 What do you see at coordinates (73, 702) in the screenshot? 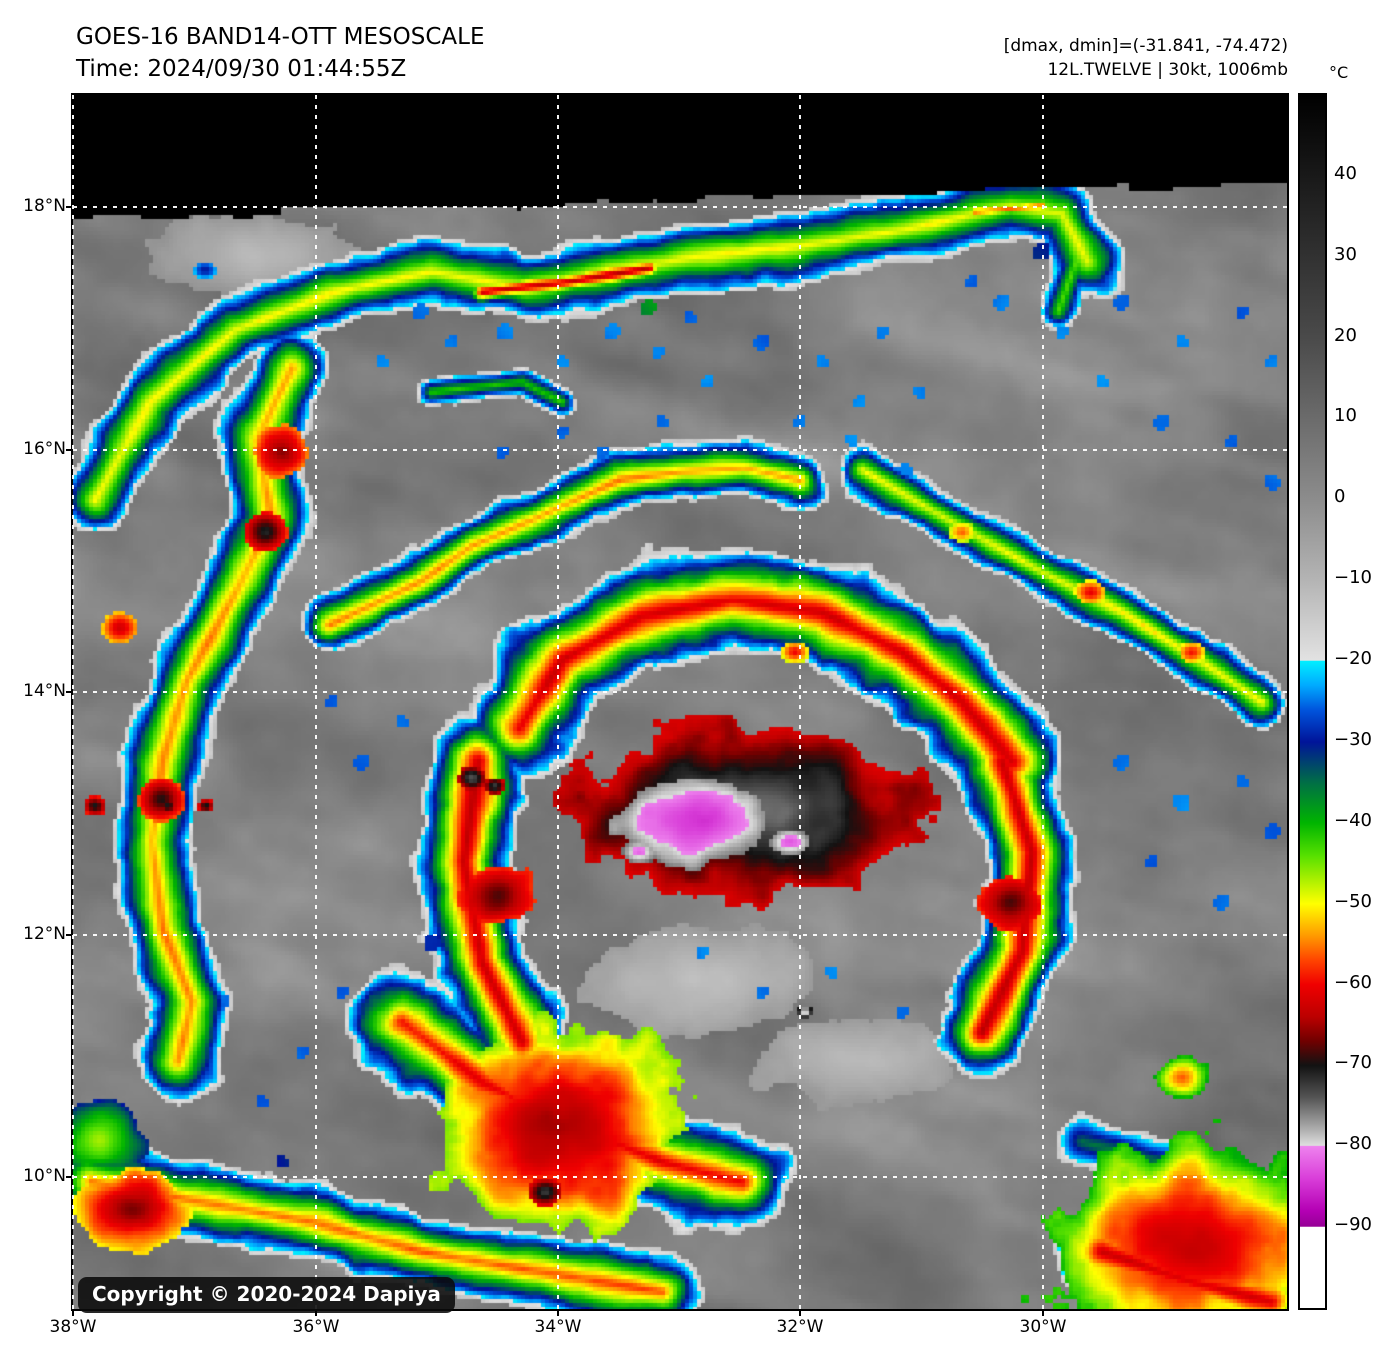
I see `gridline-lon-38w` at bounding box center [73, 702].